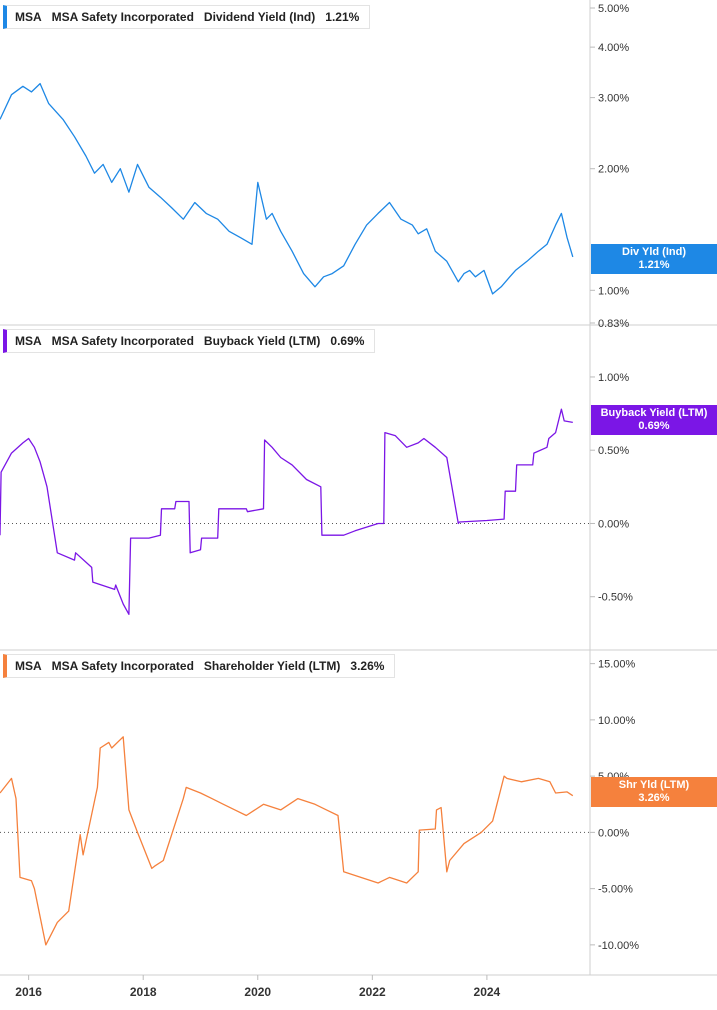 Image resolution: width=717 pixels, height=1010 pixels. I want to click on legend-dividend-company: MSA Safety Incorporated, so click(122, 17).